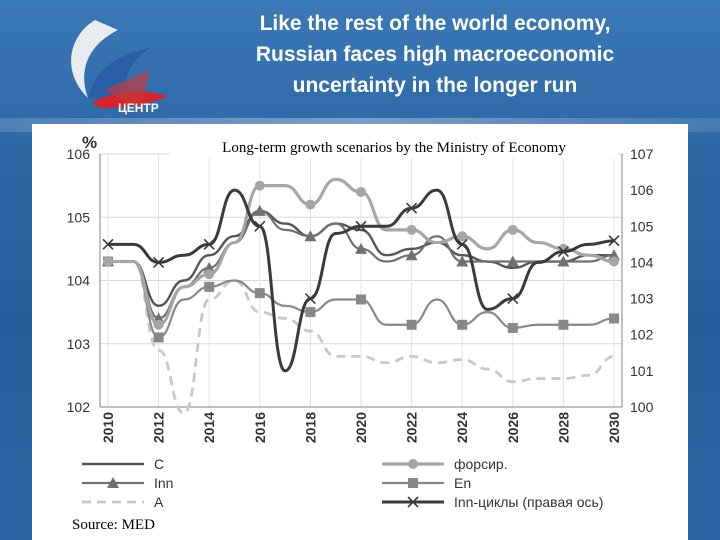 The height and width of the screenshot is (540, 720). I want to click on right-tick-label: 100, so click(642, 407).